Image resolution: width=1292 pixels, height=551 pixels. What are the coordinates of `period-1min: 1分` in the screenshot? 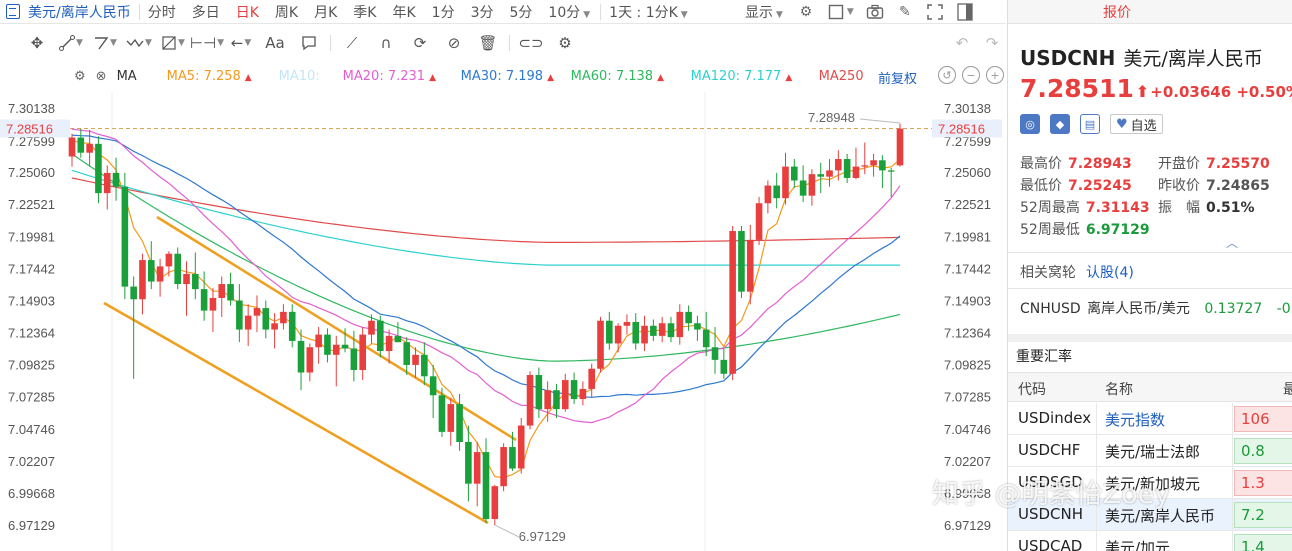 It's located at (443, 12).